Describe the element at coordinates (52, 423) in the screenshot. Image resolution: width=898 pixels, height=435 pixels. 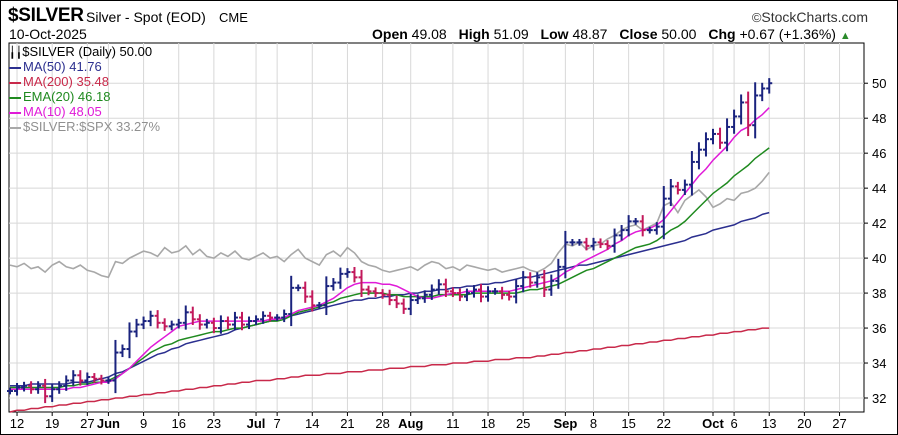
I see `x-tick-label: 19` at that location.